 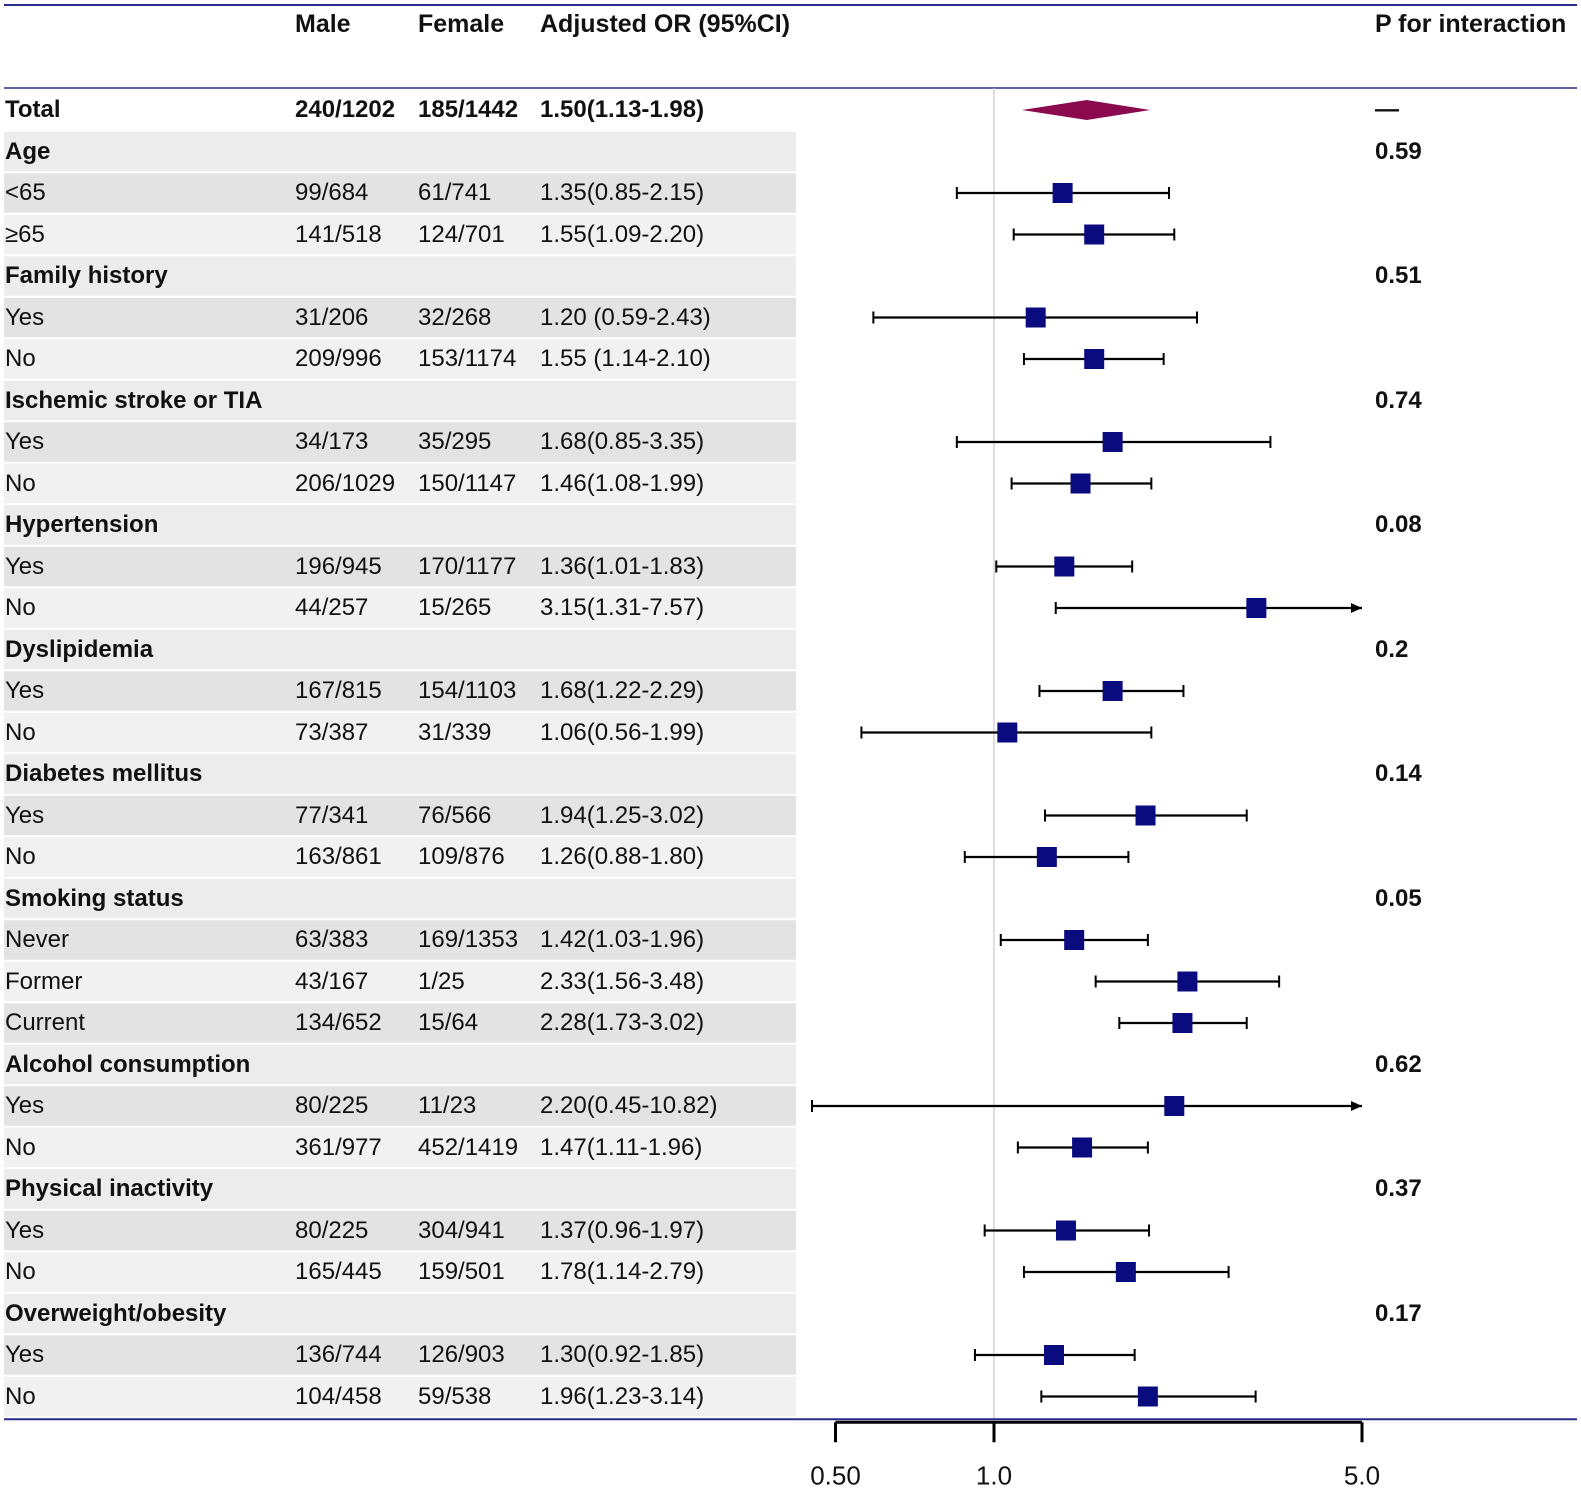 I want to click on row-female: 109/876, so click(x=461, y=856).